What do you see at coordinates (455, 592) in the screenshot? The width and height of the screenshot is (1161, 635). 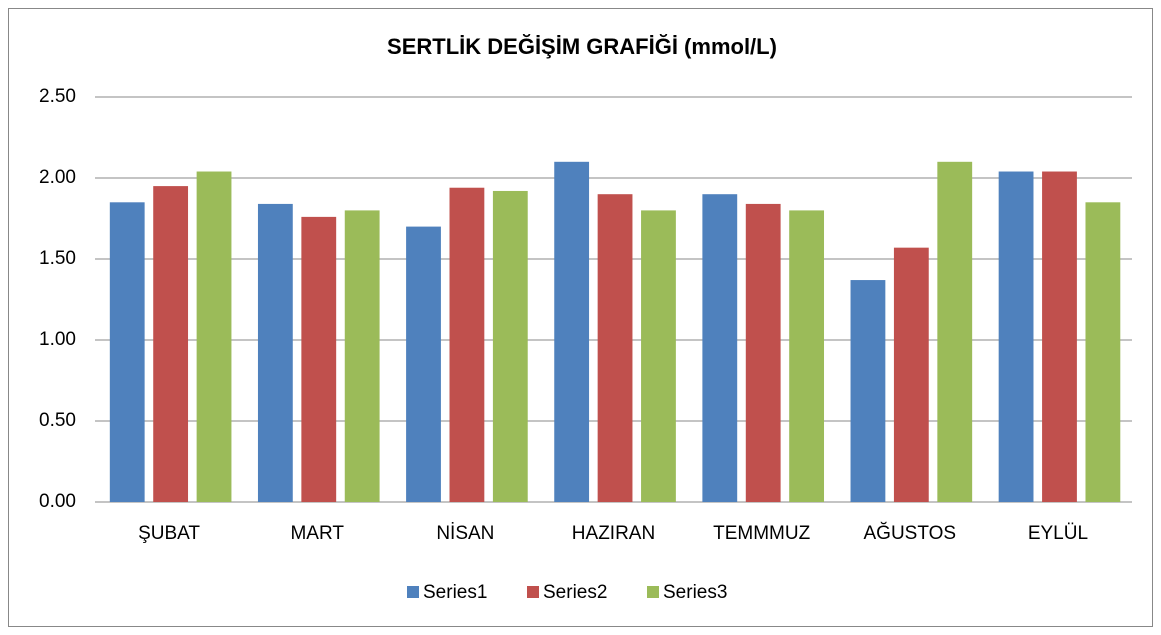 I see `legend-label: Series1` at bounding box center [455, 592].